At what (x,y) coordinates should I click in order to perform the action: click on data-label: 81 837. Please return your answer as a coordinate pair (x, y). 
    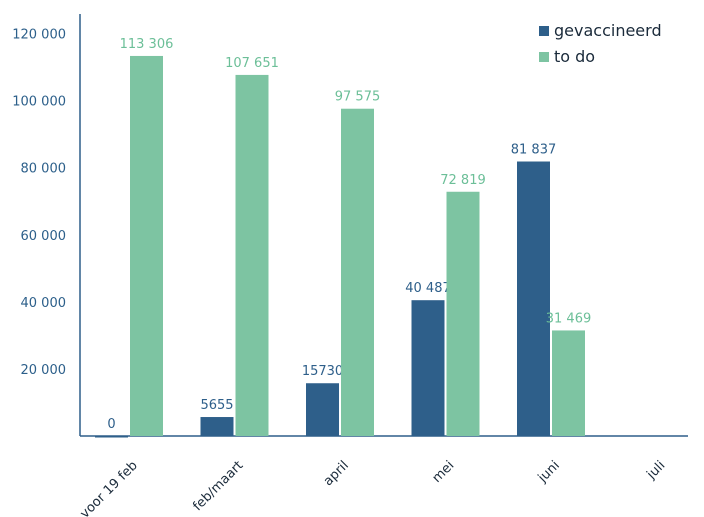
    Looking at the image, I should click on (534, 150).